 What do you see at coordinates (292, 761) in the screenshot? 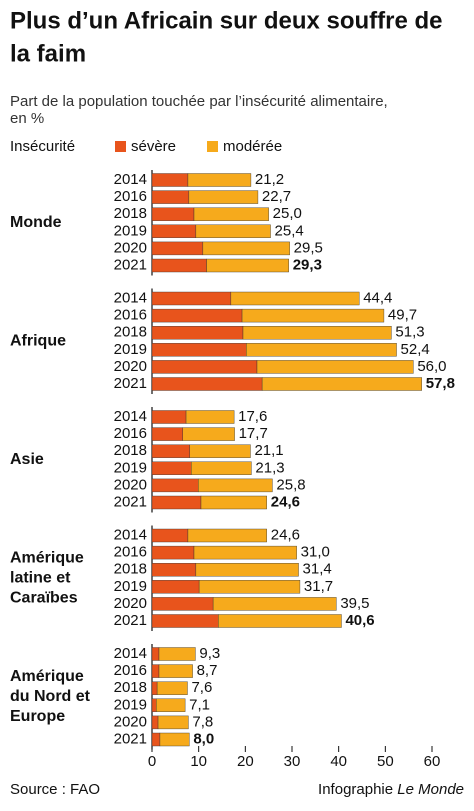
I see `x-tick-label: 30` at bounding box center [292, 761].